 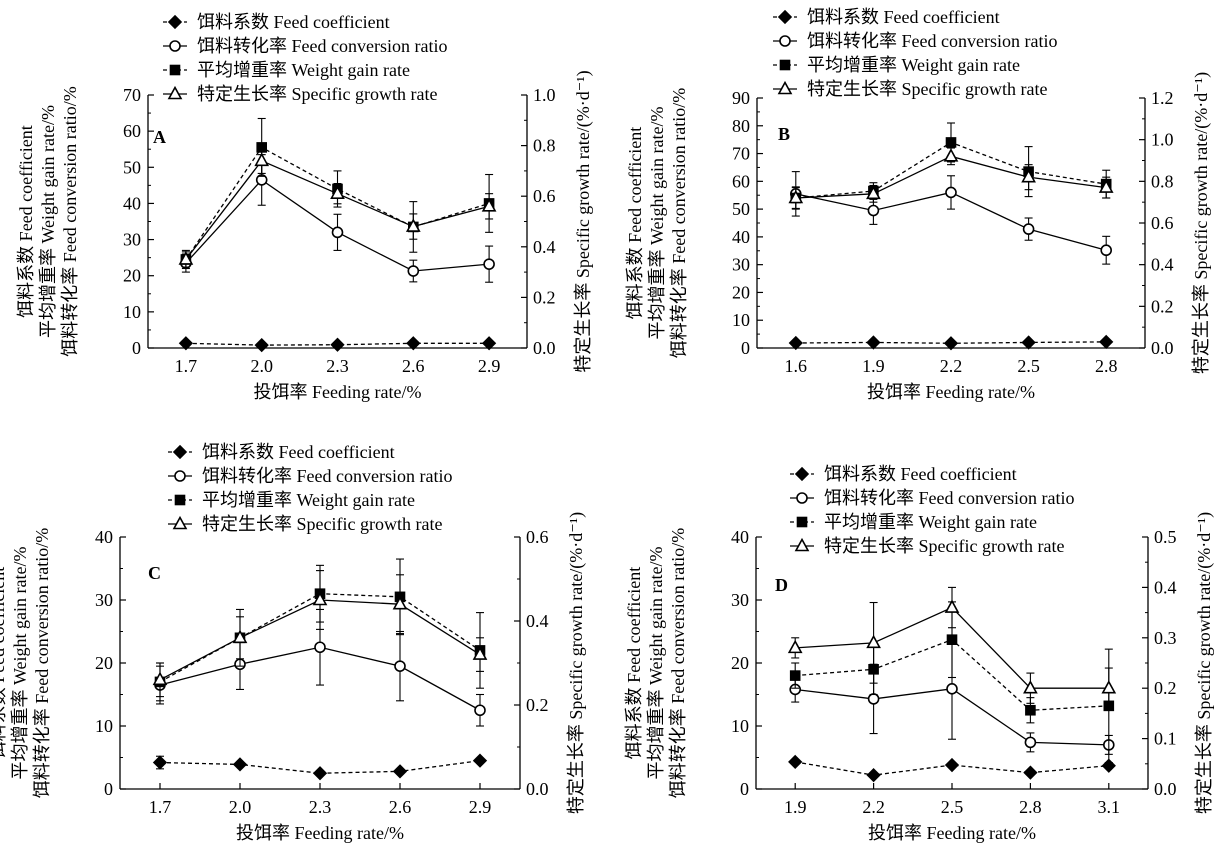 I want to click on y-tick-label: 50, so click(x=132, y=167).